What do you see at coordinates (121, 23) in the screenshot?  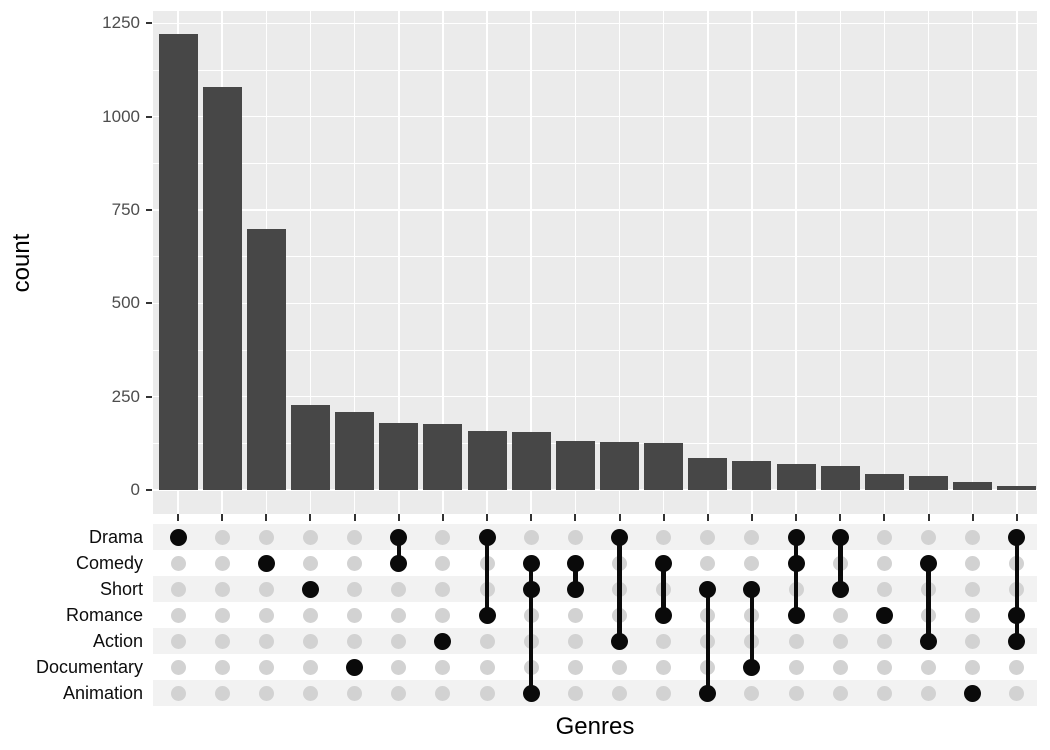 I see `y-tick-label: 1250` at bounding box center [121, 23].